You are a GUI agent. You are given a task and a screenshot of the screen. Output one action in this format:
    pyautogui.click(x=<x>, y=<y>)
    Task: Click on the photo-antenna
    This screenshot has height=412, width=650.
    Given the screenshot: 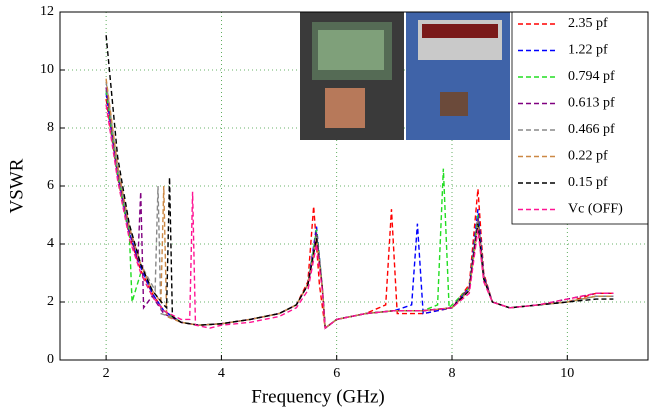 What is the action you would take?
    pyautogui.click(x=345, y=108)
    